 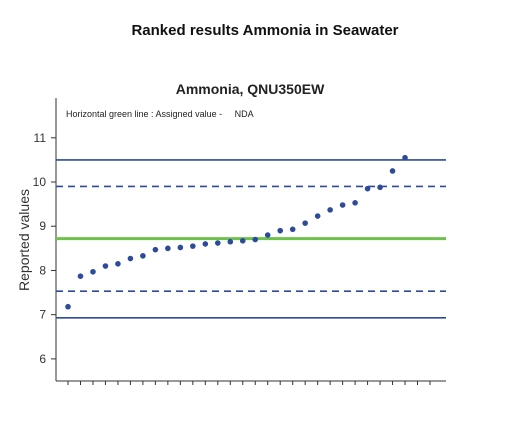 What do you see at coordinates (42, 226) in the screenshot?
I see `y-tick-label: 9` at bounding box center [42, 226].